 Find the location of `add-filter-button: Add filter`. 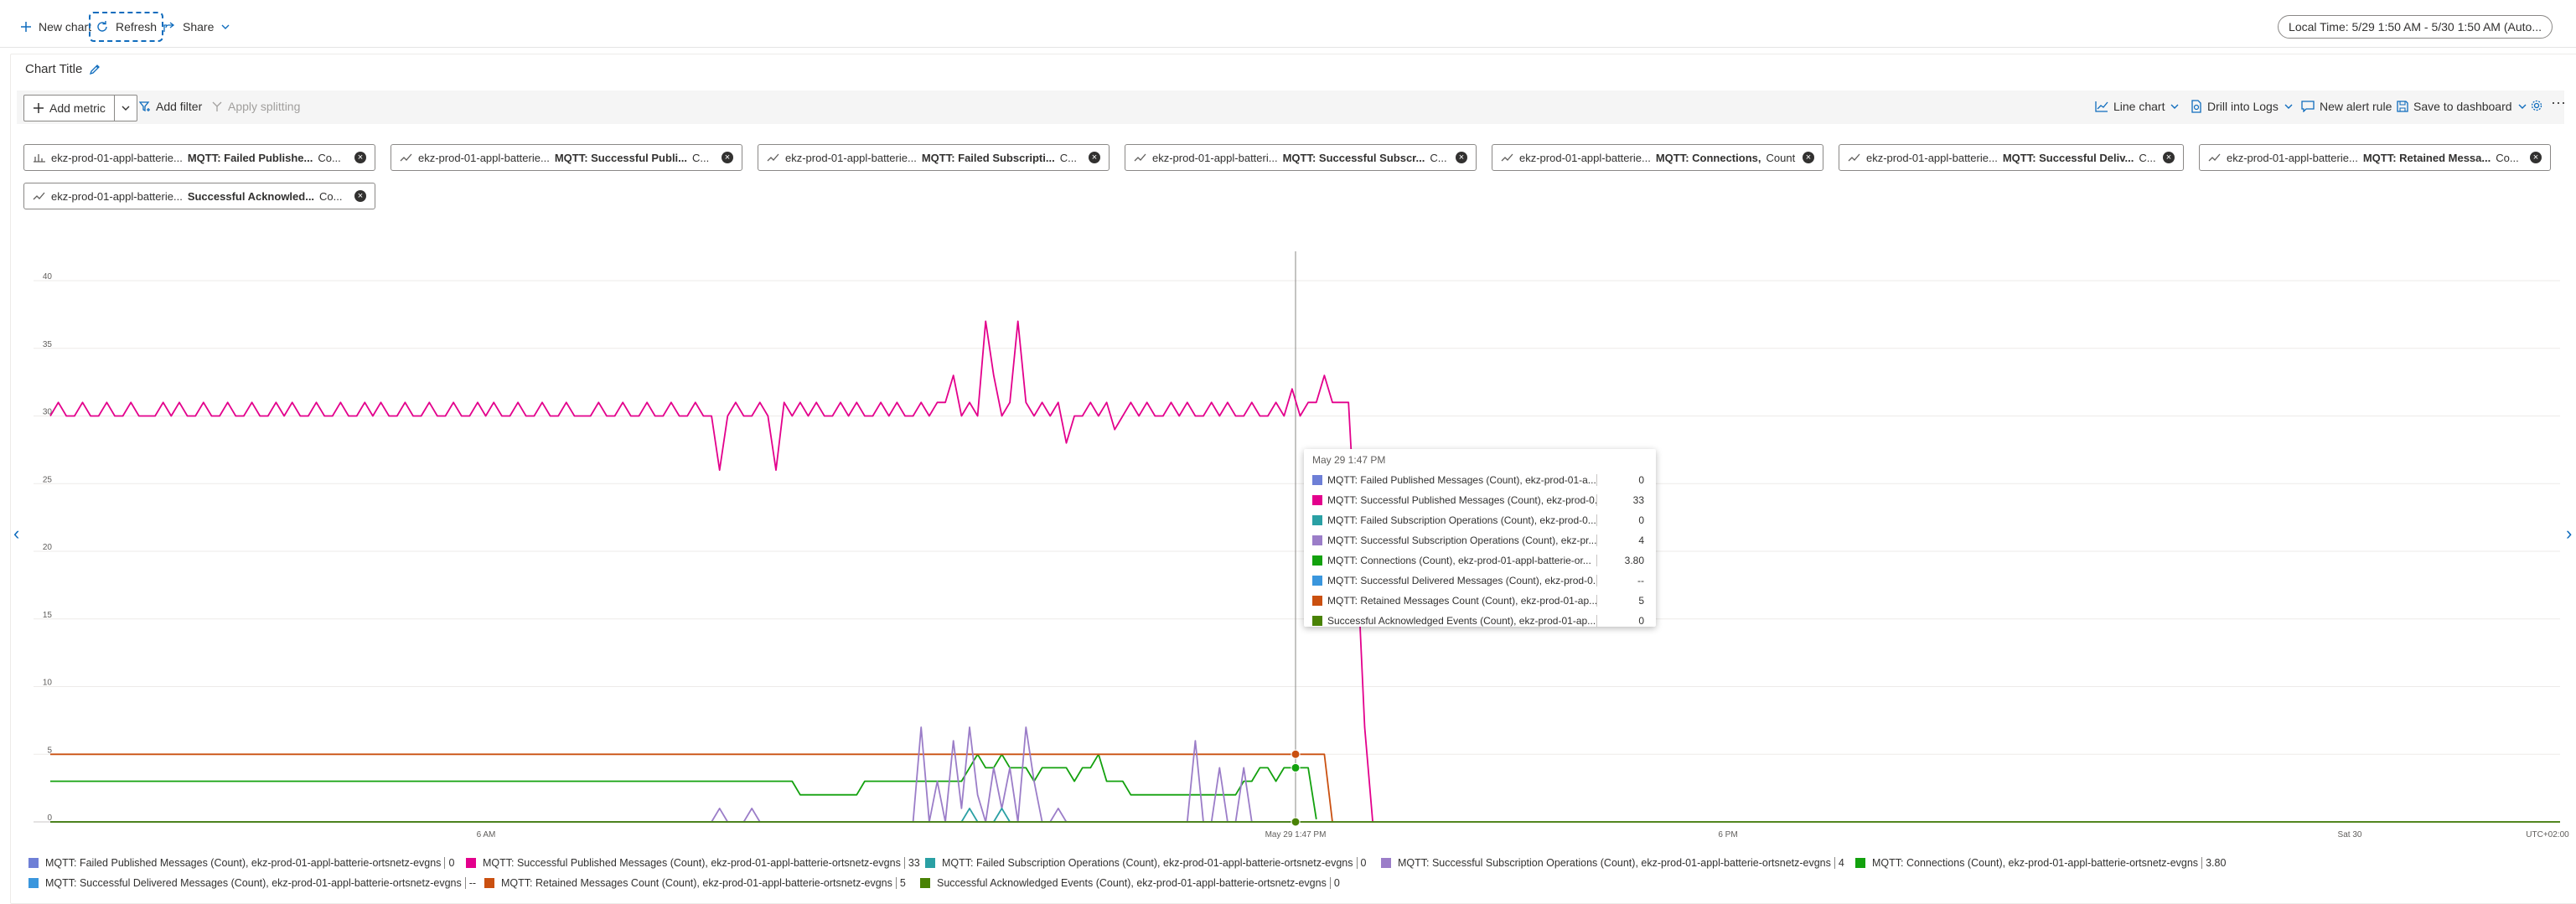

add-filter-button: Add filter is located at coordinates (170, 106).